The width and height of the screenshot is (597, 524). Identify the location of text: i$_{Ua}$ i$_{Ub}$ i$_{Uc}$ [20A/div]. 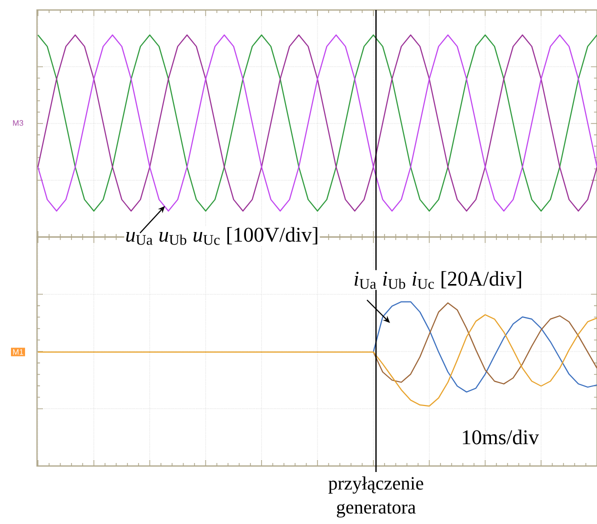
(438, 280).